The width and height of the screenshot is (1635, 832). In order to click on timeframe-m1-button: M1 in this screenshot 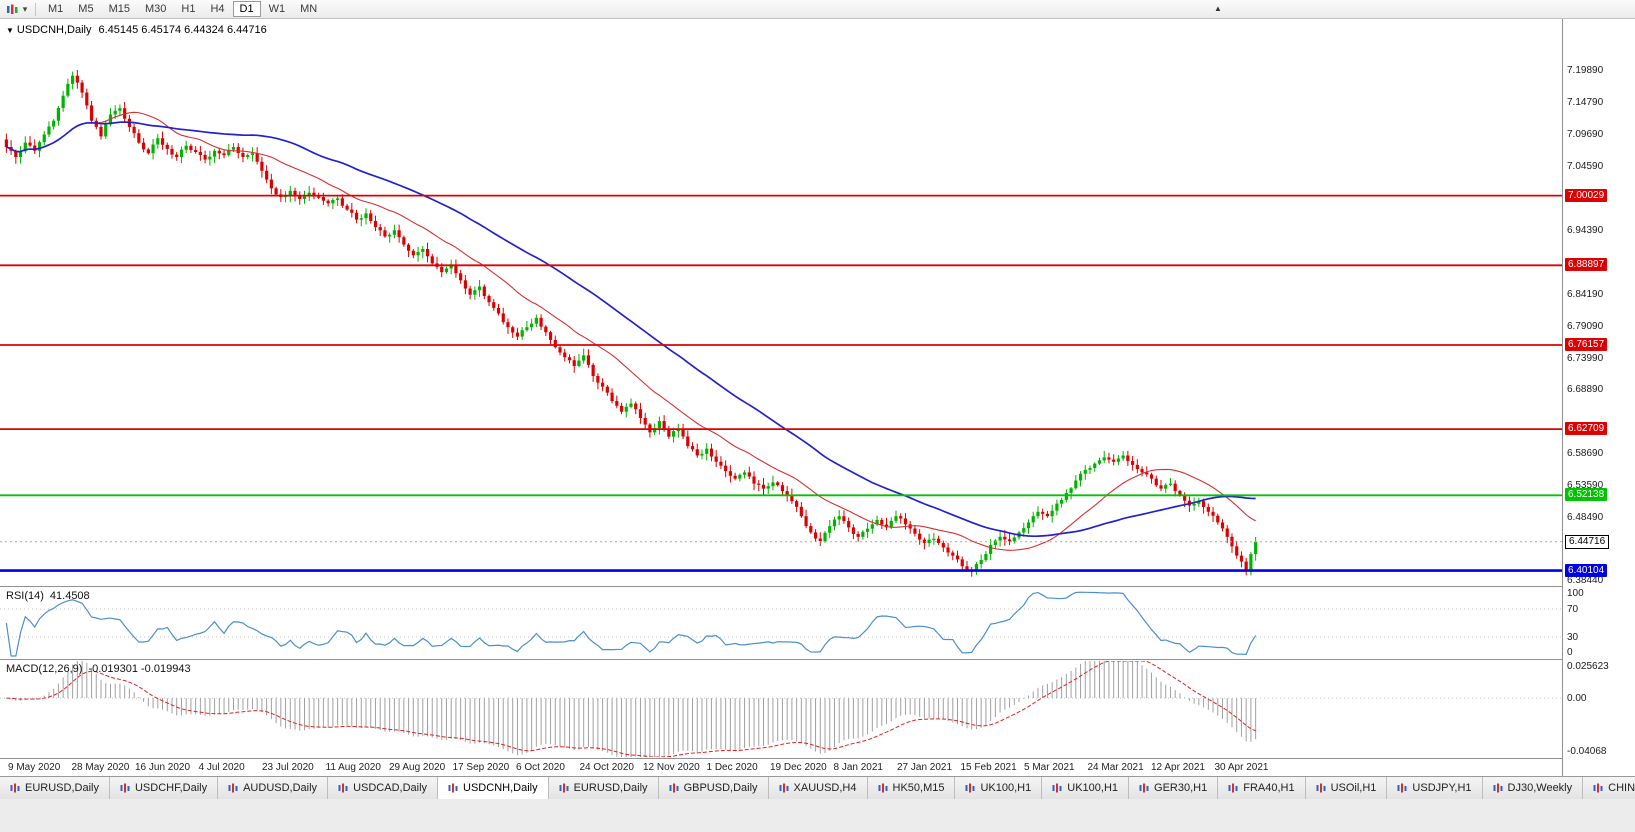, I will do `click(56, 9)`.